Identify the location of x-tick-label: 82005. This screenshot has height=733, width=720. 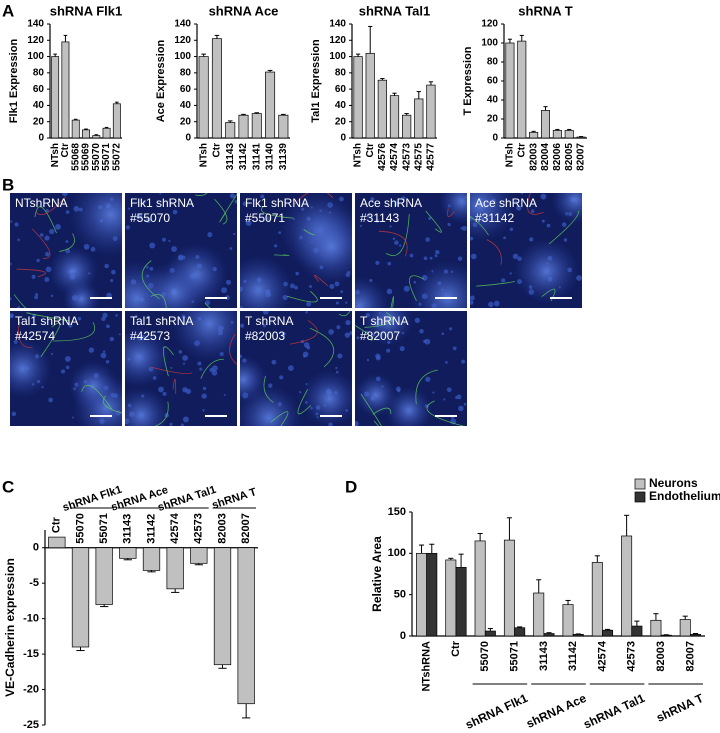
(569, 157).